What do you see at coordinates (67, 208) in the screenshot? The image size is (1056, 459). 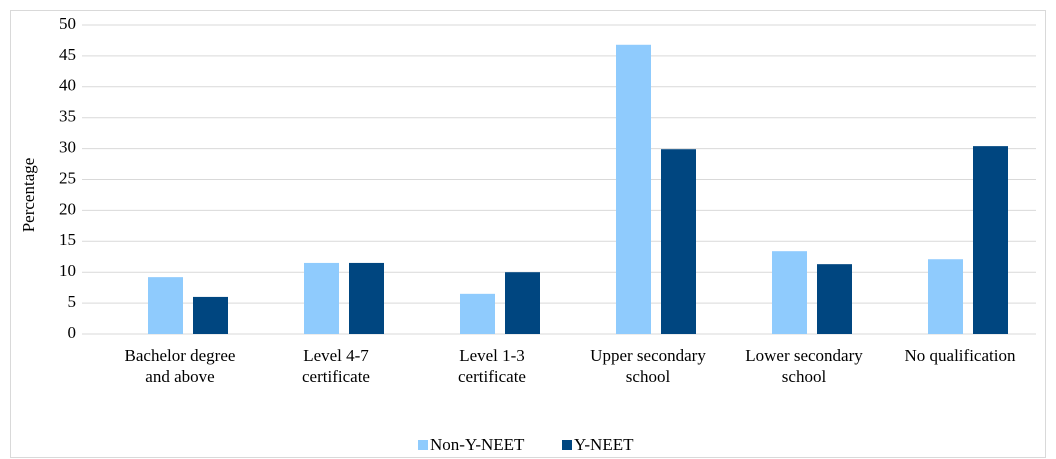 I see `y-tick-label: 20` at bounding box center [67, 208].